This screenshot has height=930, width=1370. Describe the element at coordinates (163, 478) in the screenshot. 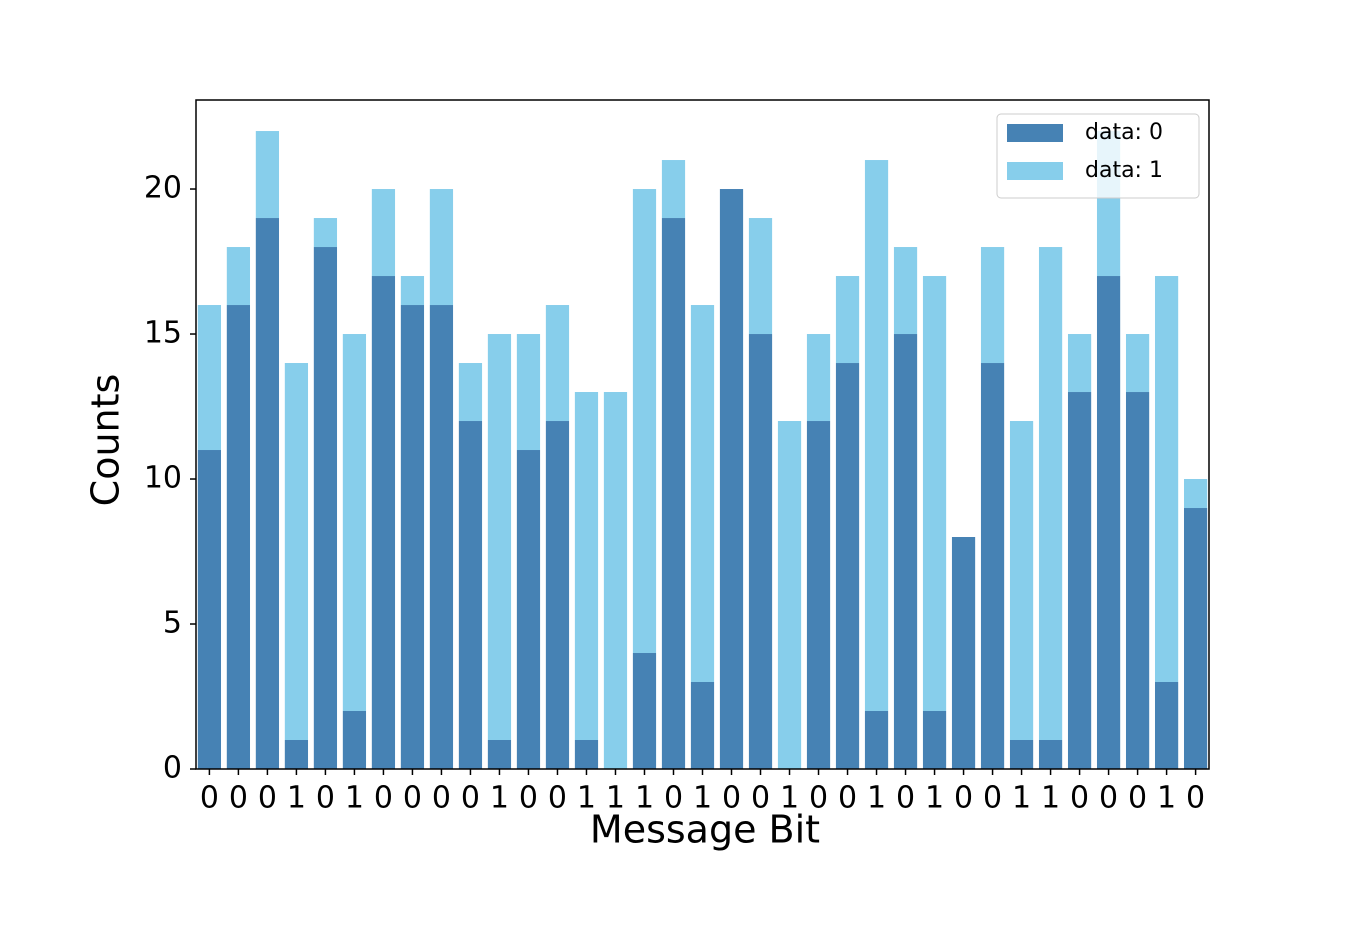

I see `y-tick-label: 10` at that location.